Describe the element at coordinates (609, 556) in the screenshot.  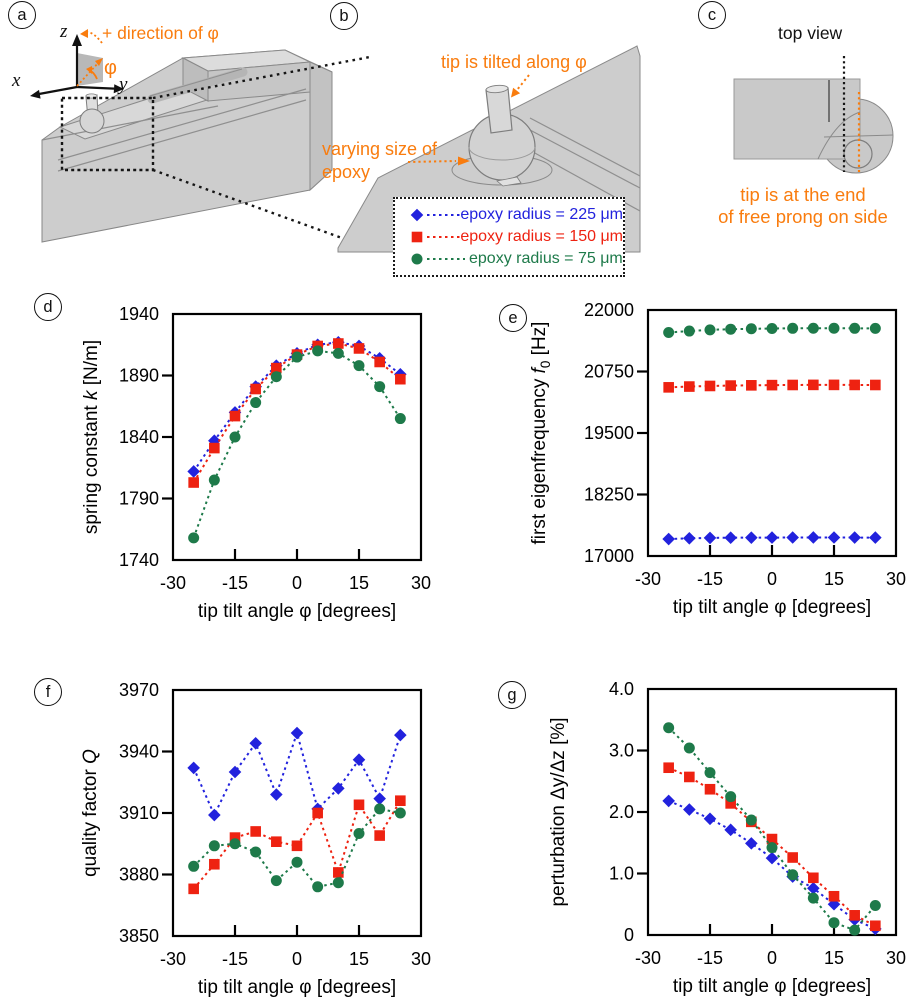
I see `y-tick-label: 17000` at that location.